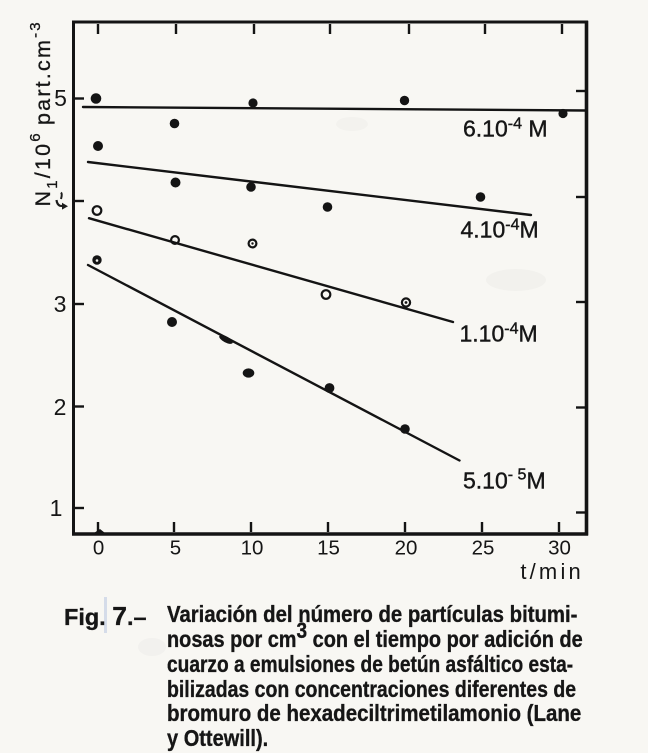  What do you see at coordinates (44, 113) in the screenshot?
I see `svg-text: N1/106 part.cm-3` at bounding box center [44, 113].